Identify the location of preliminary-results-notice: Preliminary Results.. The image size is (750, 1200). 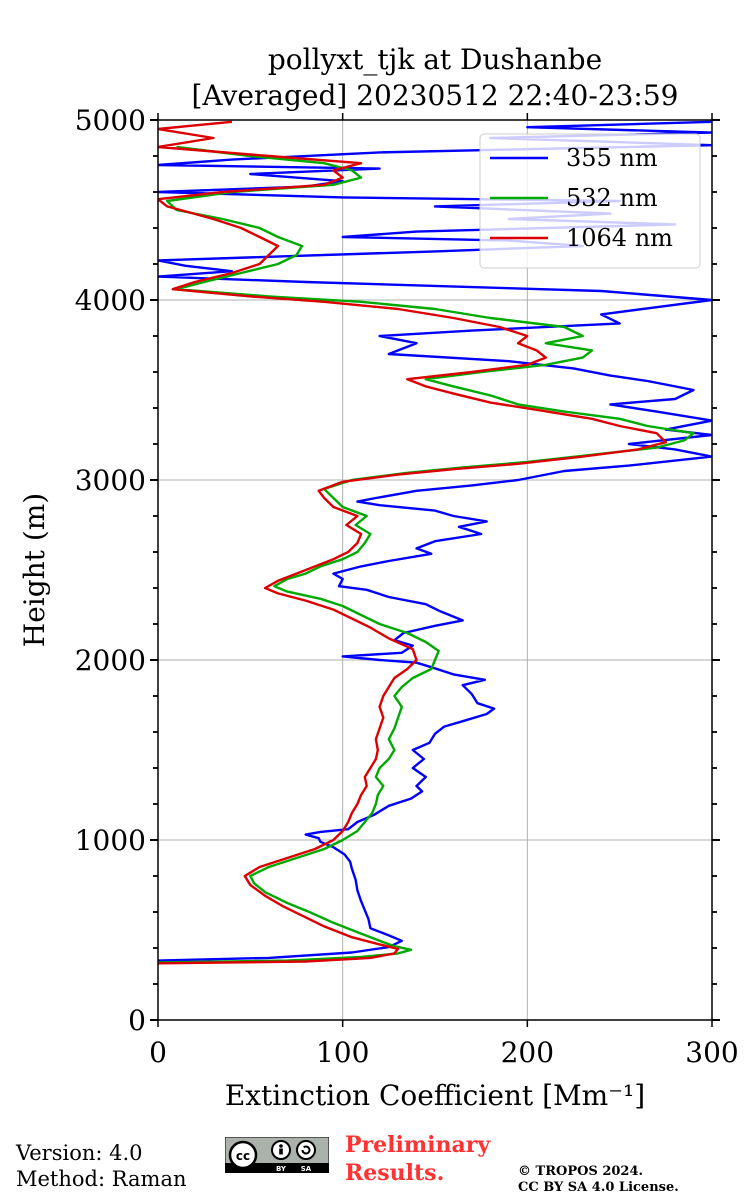
(417, 1159).